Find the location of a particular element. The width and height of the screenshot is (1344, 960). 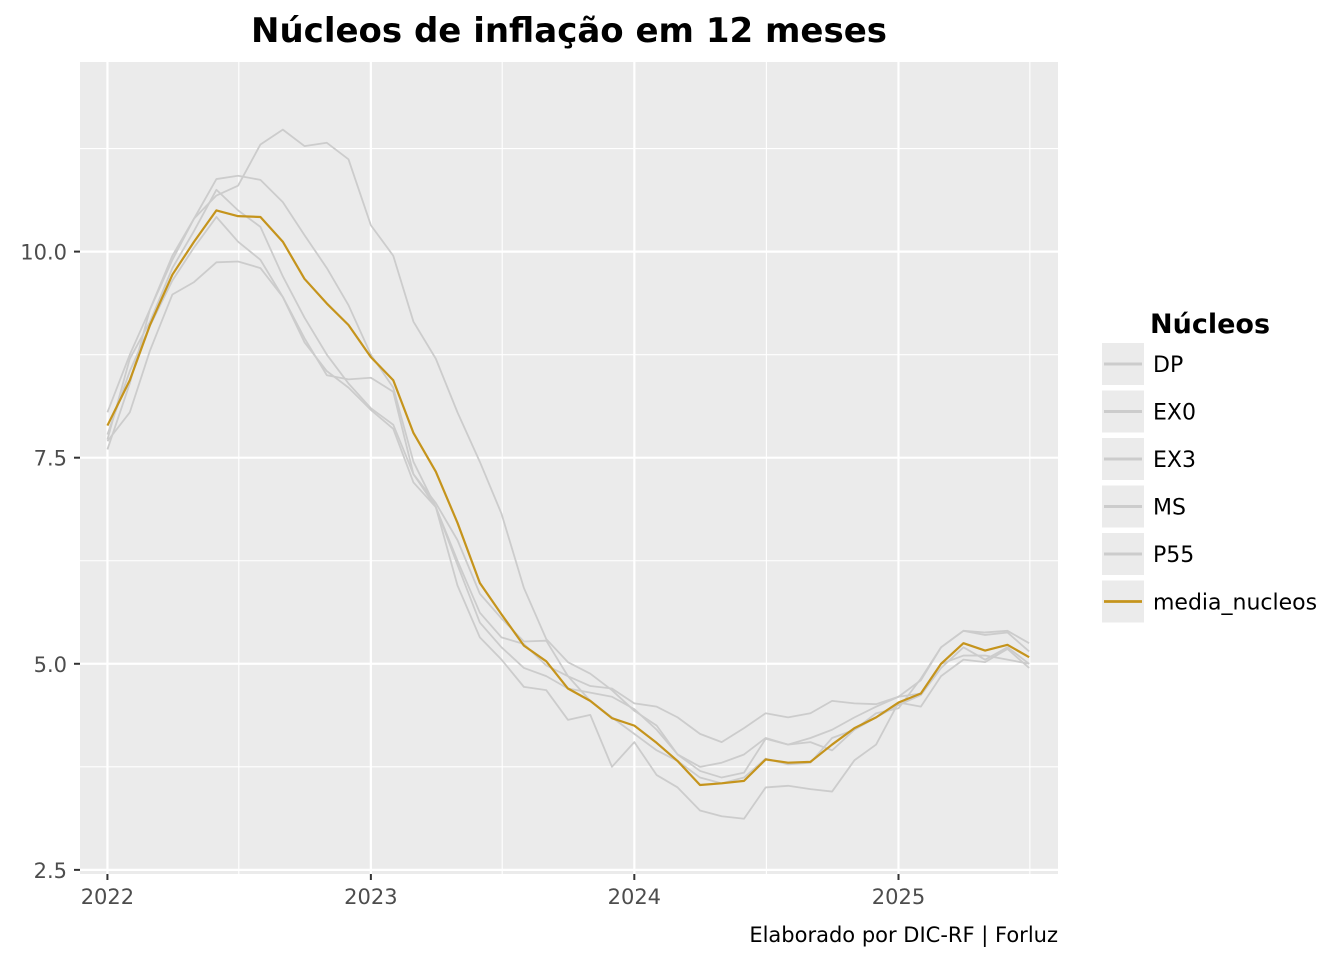

legend-label-p55: P55 is located at coordinates (1173, 555).